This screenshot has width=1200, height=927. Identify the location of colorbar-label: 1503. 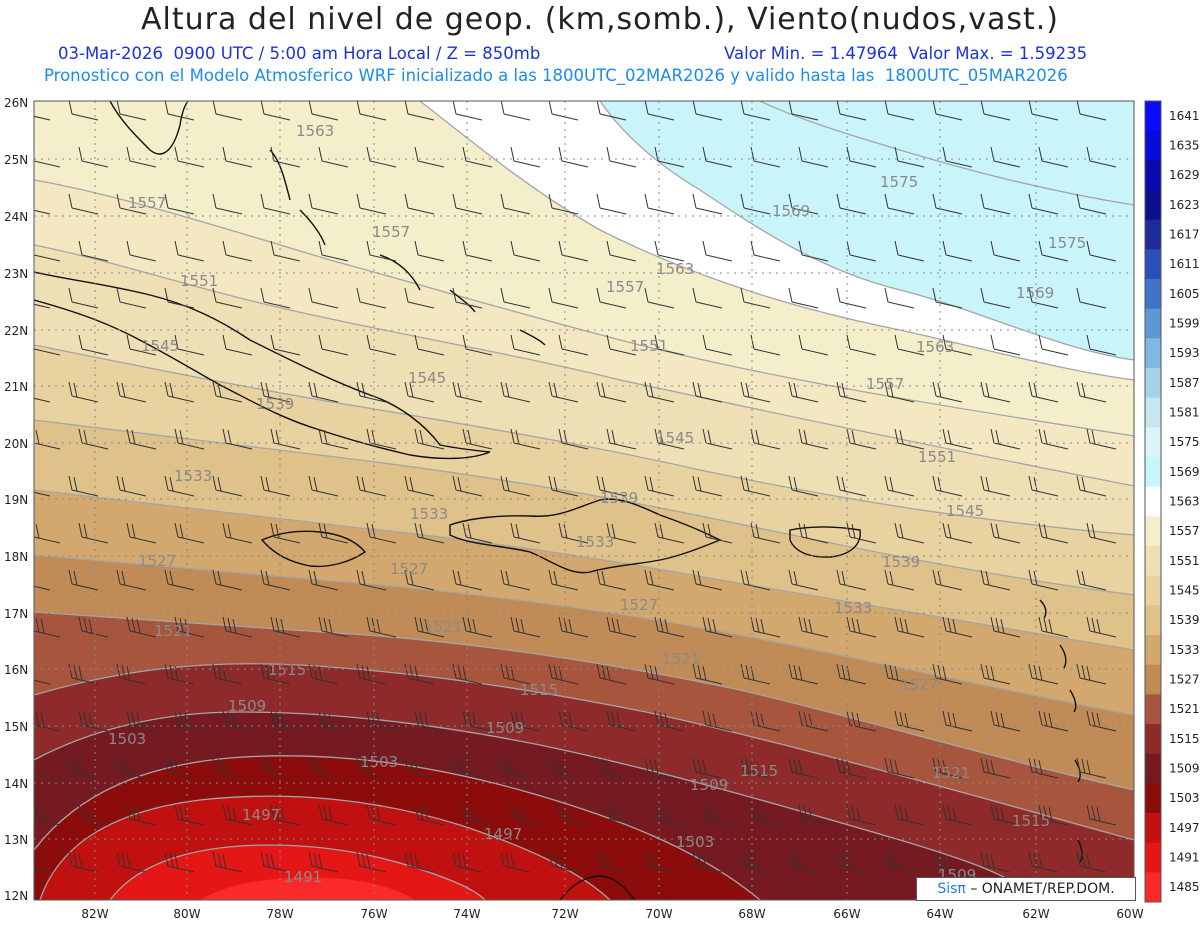
(1184, 798).